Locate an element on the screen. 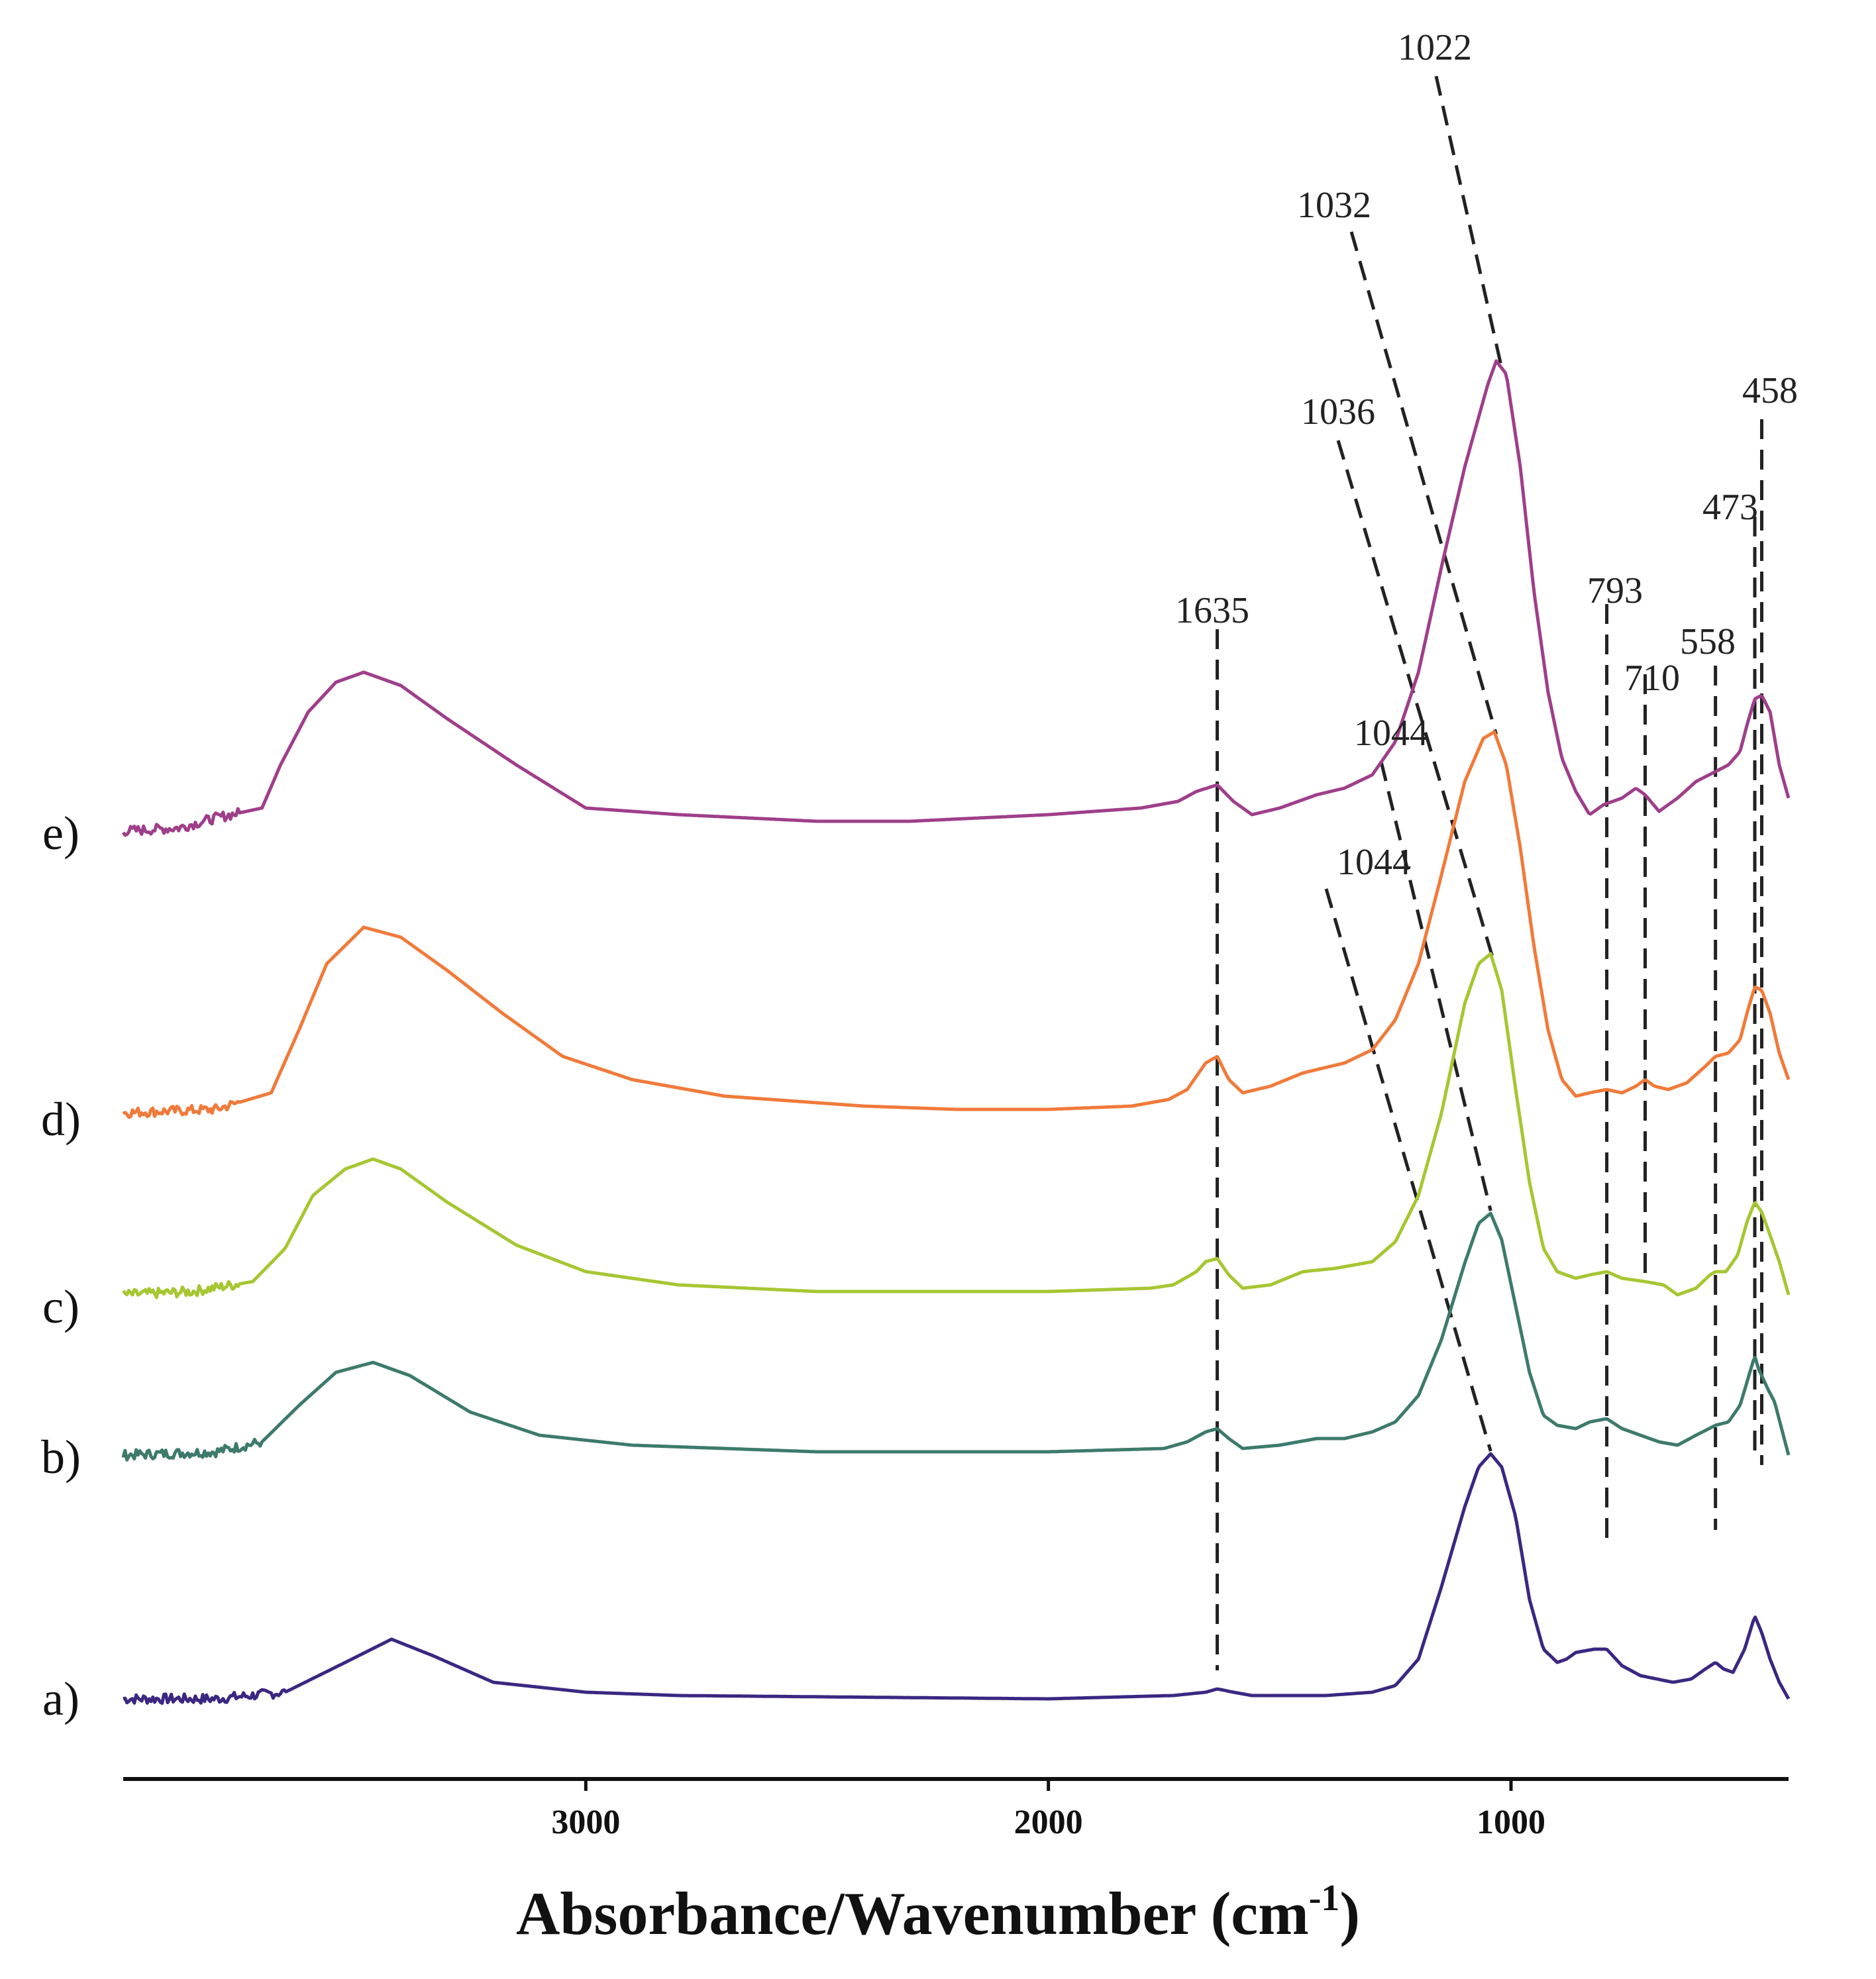  series-label-e: e) is located at coordinates (60, 833).